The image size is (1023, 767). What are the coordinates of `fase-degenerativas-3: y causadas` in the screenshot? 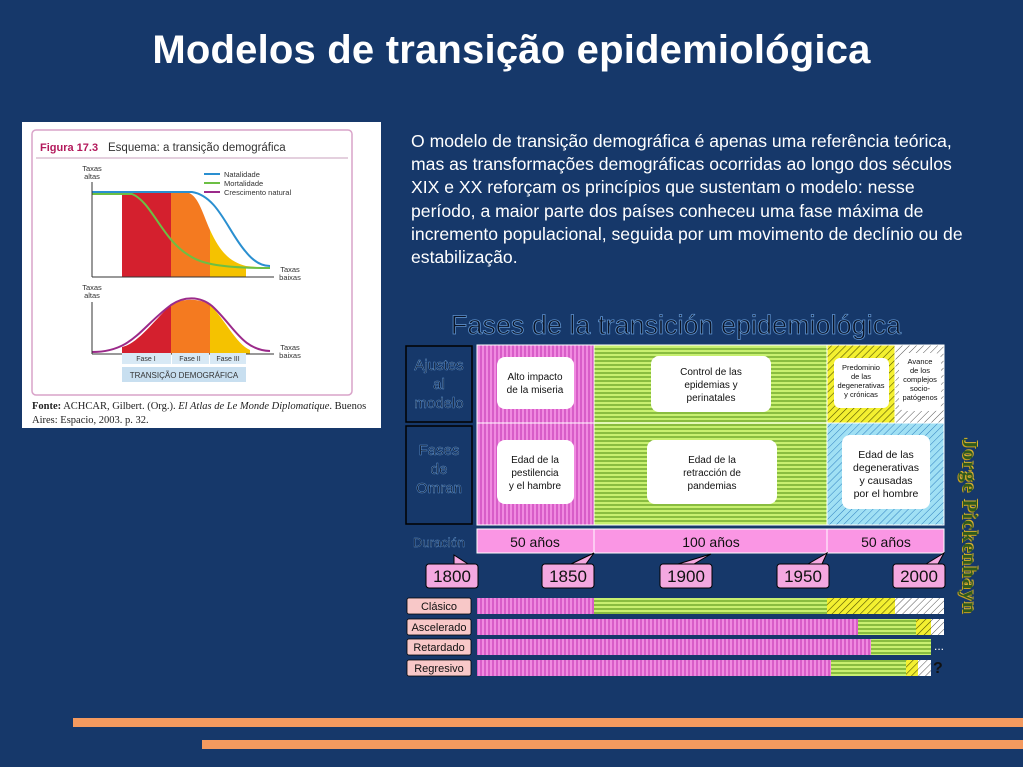 It's located at (885, 481).